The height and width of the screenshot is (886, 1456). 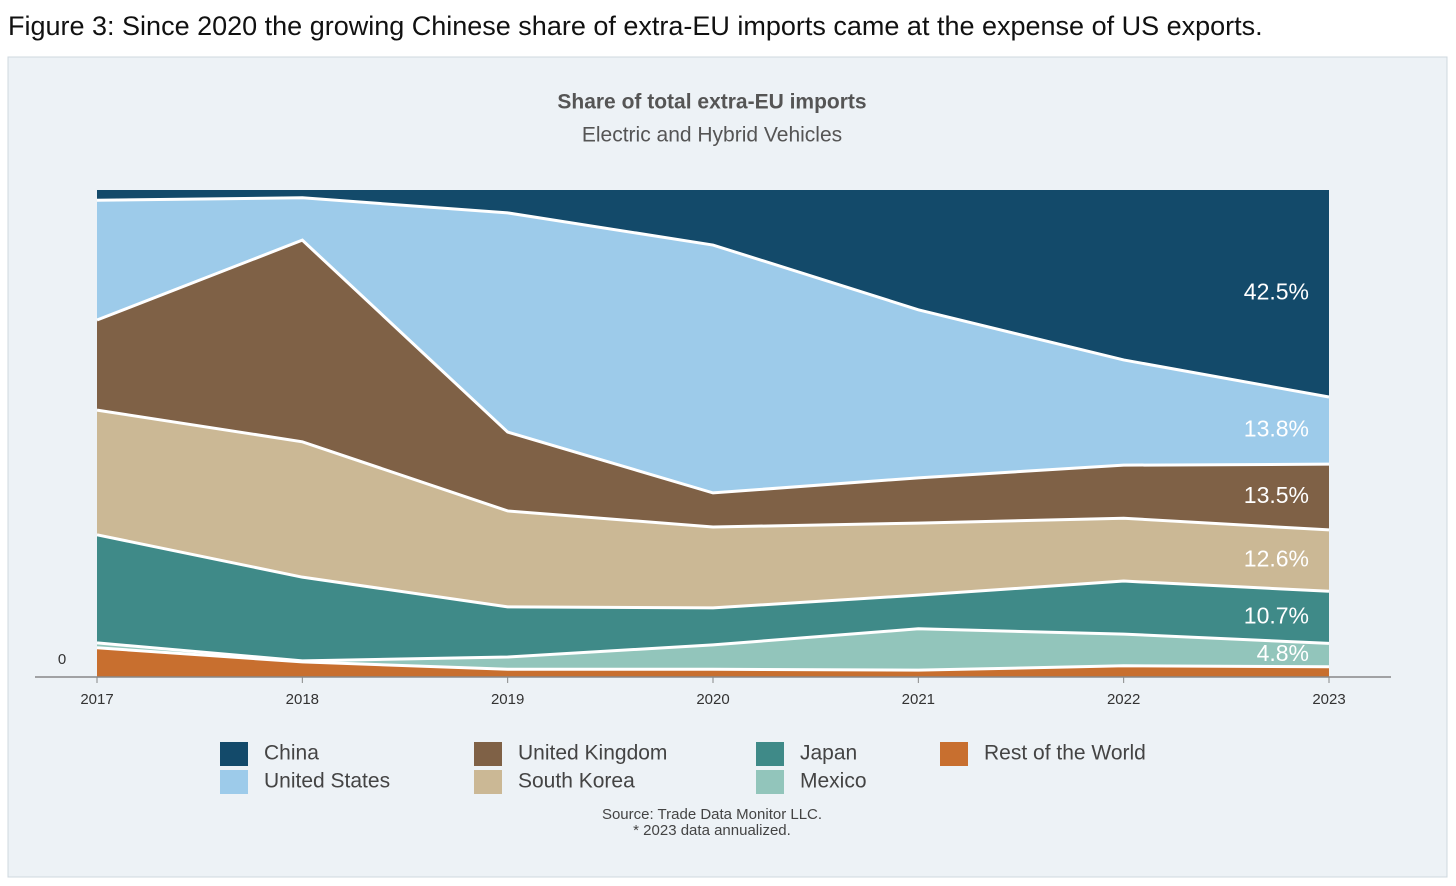 I want to click on legend-label: Mexico, so click(x=833, y=781).